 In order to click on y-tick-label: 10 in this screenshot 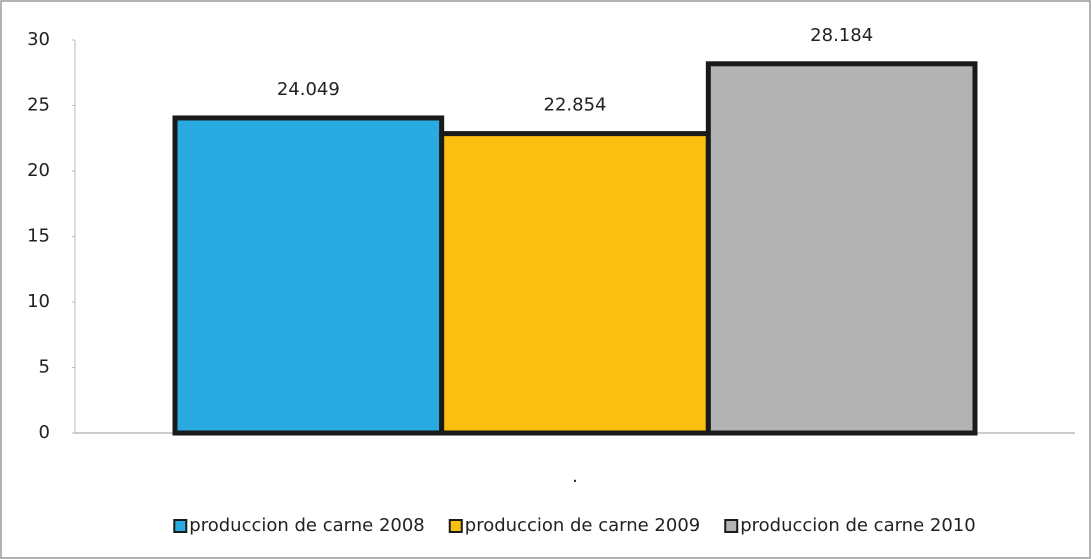, I will do `click(38, 301)`.